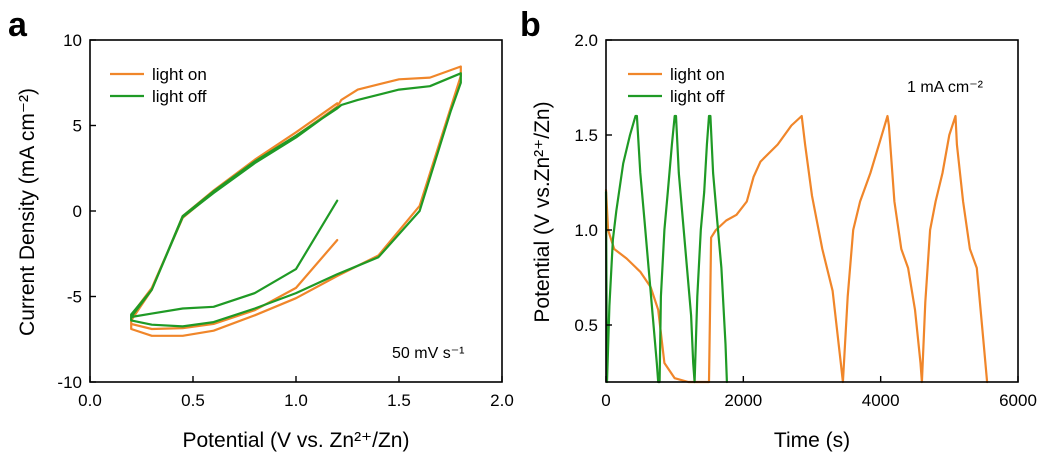 This screenshot has height=460, width=1046. I want to click on panel-a-ylabel: Current Density (mA cm⁻²), so click(27, 212).